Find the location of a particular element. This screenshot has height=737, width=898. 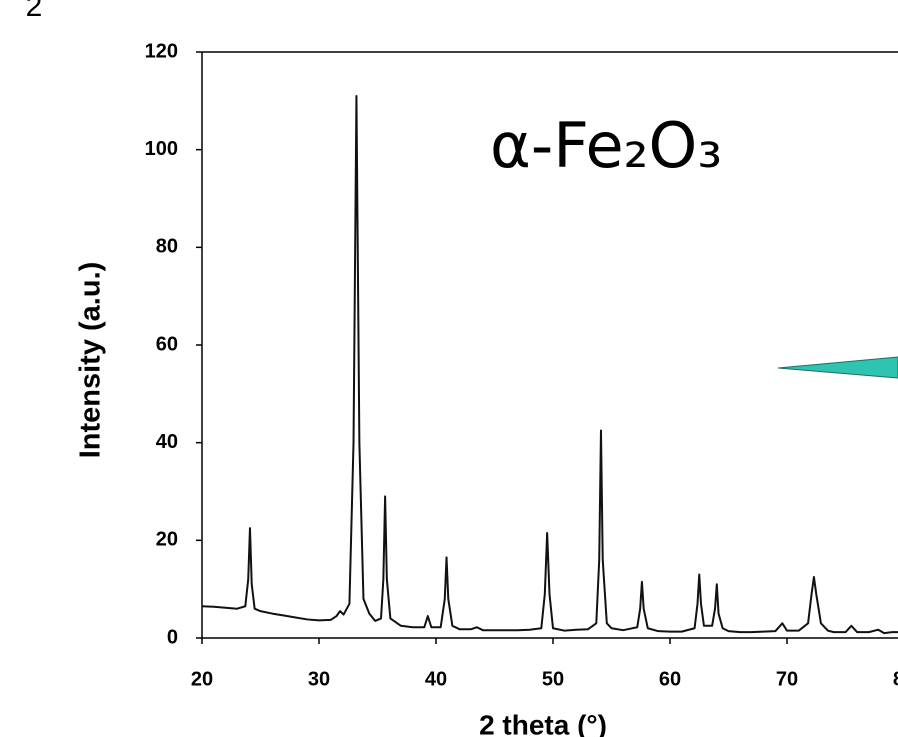

y-tick-label: 120 is located at coordinates (161, 51).